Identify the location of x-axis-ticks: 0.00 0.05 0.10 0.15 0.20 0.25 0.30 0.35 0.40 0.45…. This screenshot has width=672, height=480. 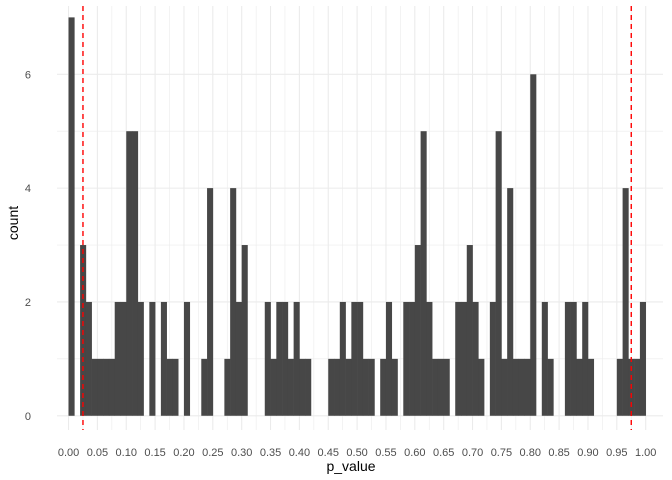
(357, 453).